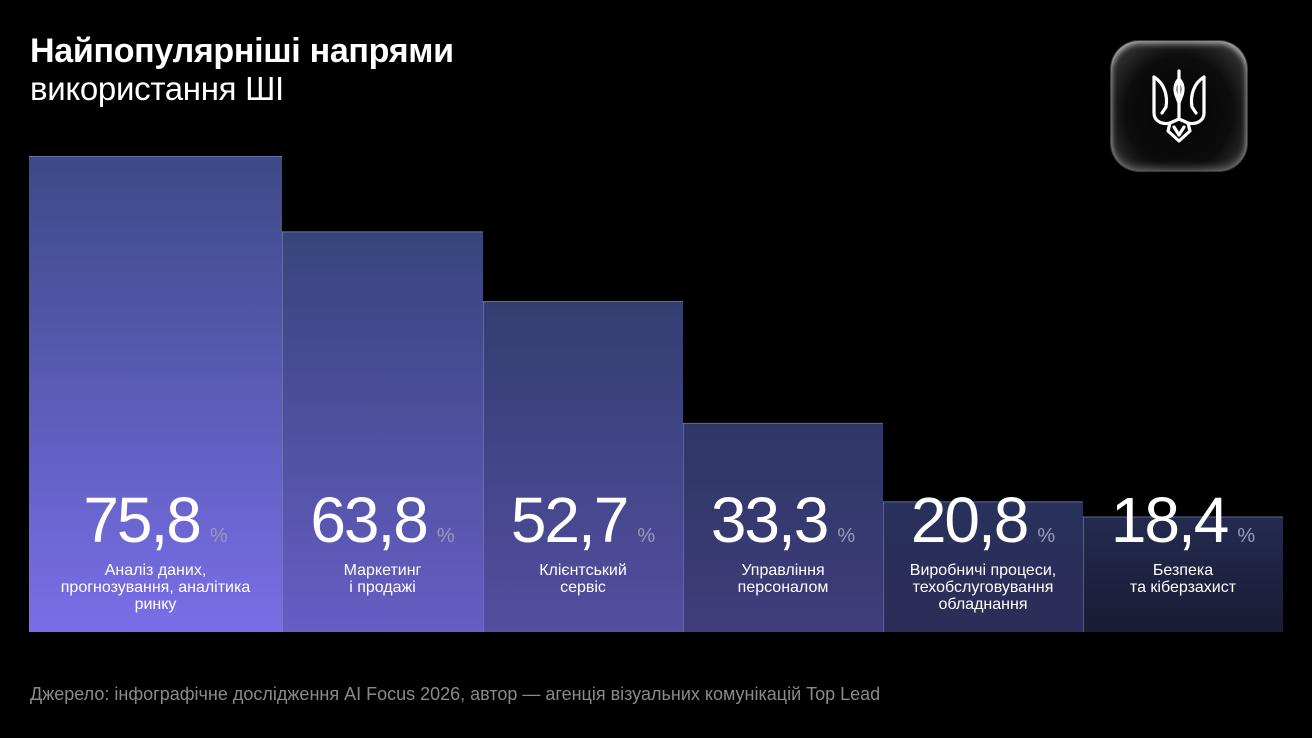  I want to click on category-label-line: прогнозування, аналітика, so click(156, 587).